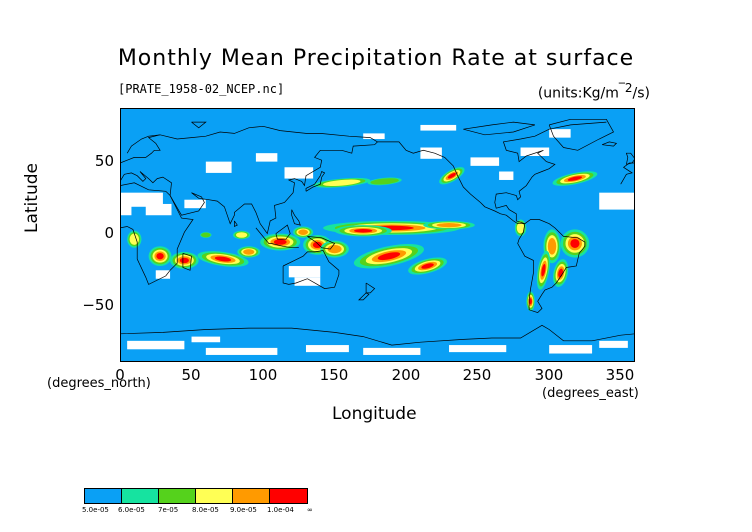 The image size is (752, 532). I want to click on x-axis-title: Longitude, so click(374, 414).